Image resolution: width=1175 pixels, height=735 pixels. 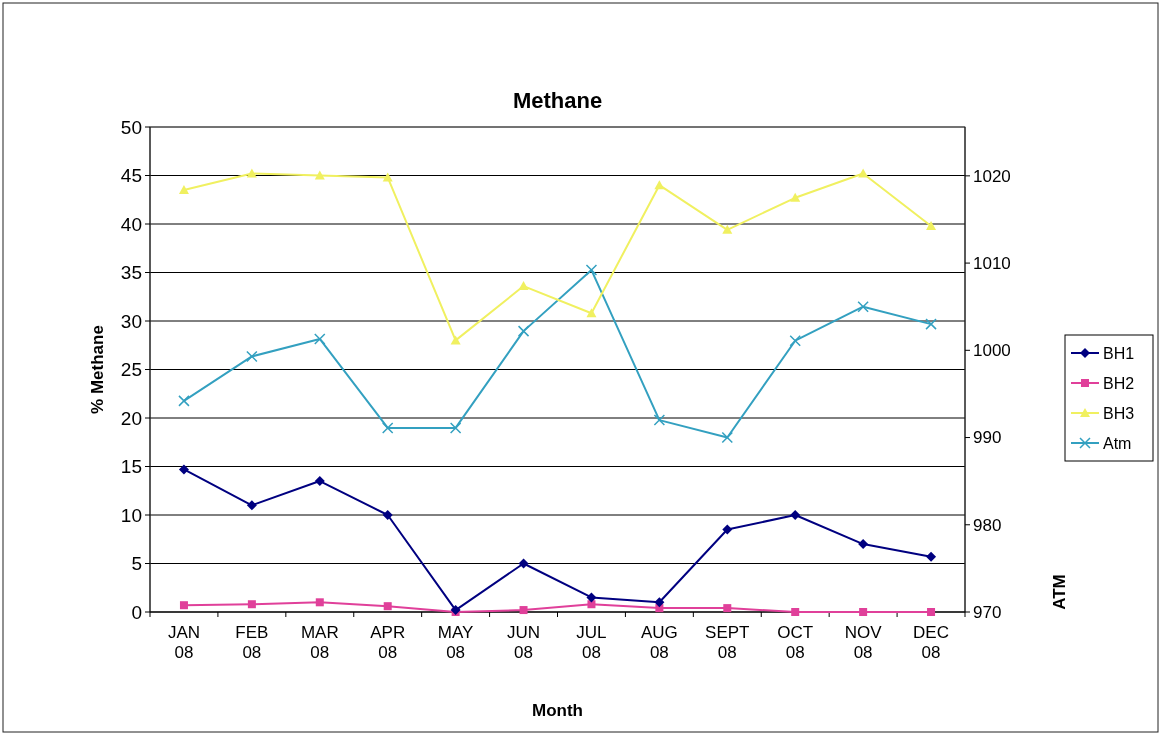 I want to click on y-tick-label: 40, so click(x=131, y=224).